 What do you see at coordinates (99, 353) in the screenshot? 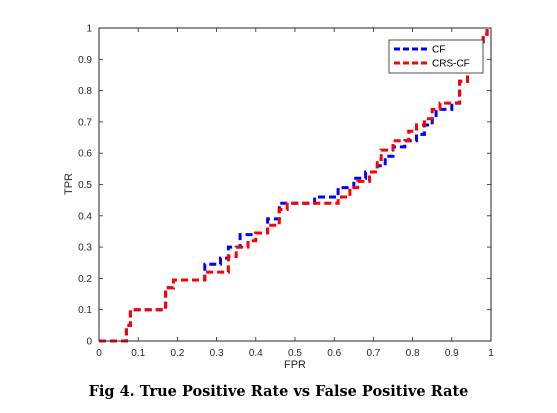
I see `x-tick-label: 0` at bounding box center [99, 353].